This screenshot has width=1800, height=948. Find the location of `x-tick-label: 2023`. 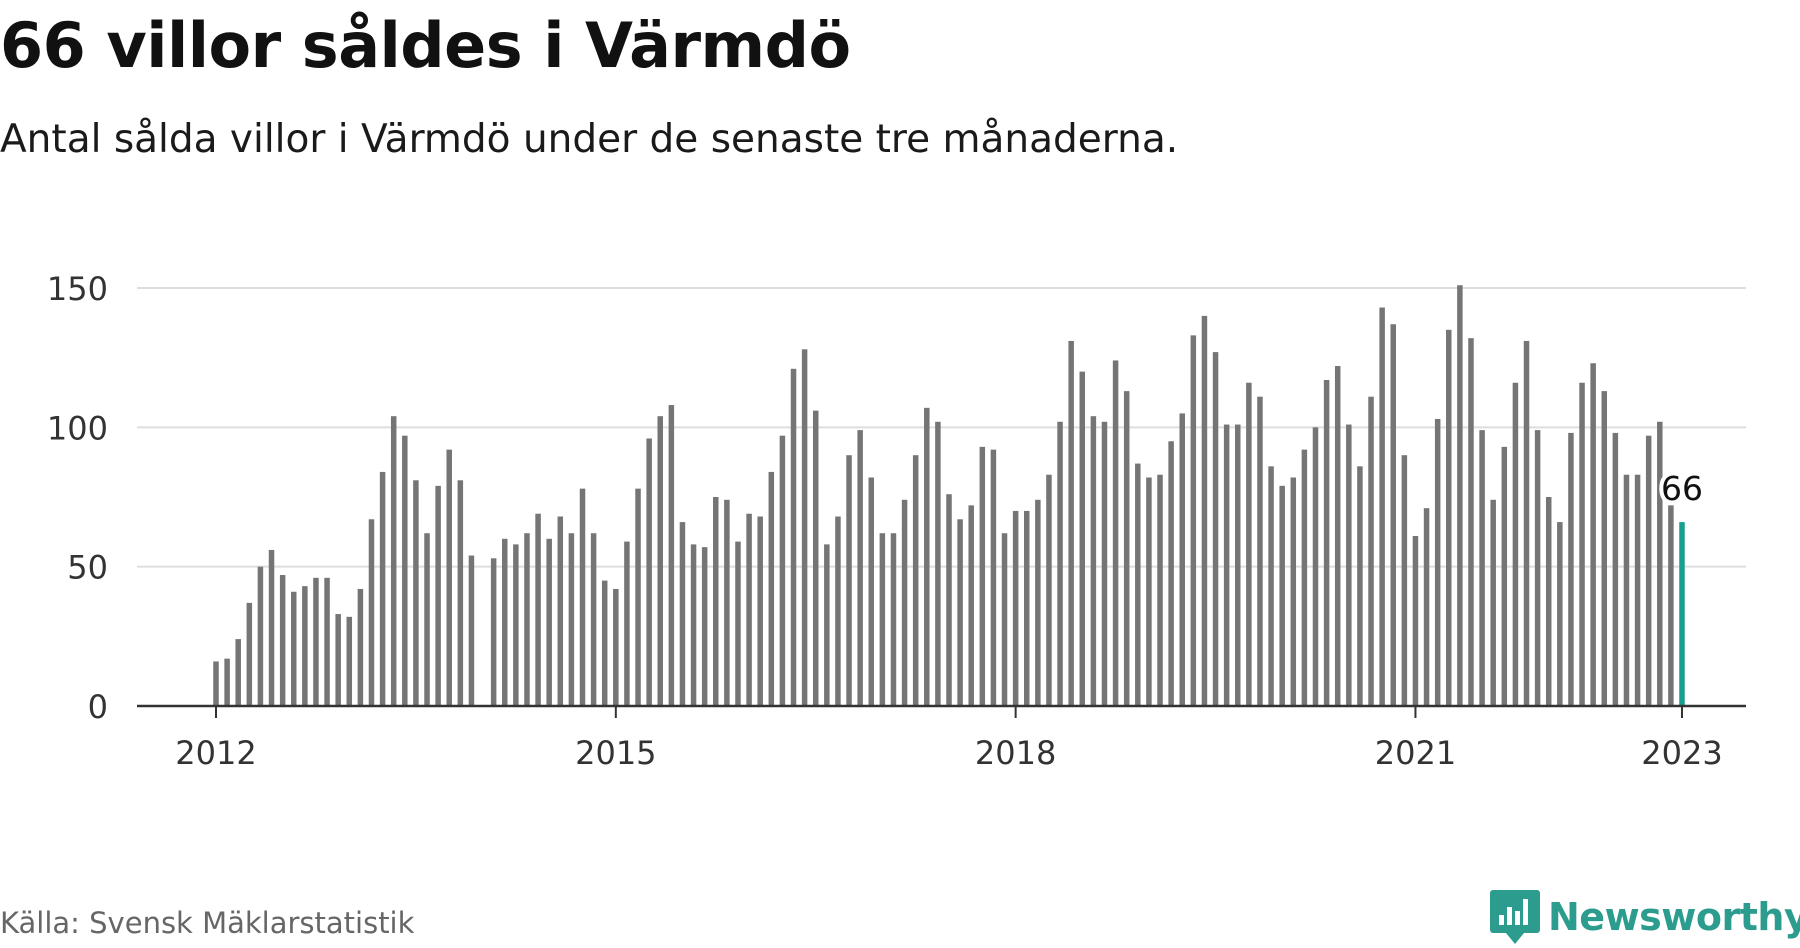

x-tick-label: 2023 is located at coordinates (1681, 753).